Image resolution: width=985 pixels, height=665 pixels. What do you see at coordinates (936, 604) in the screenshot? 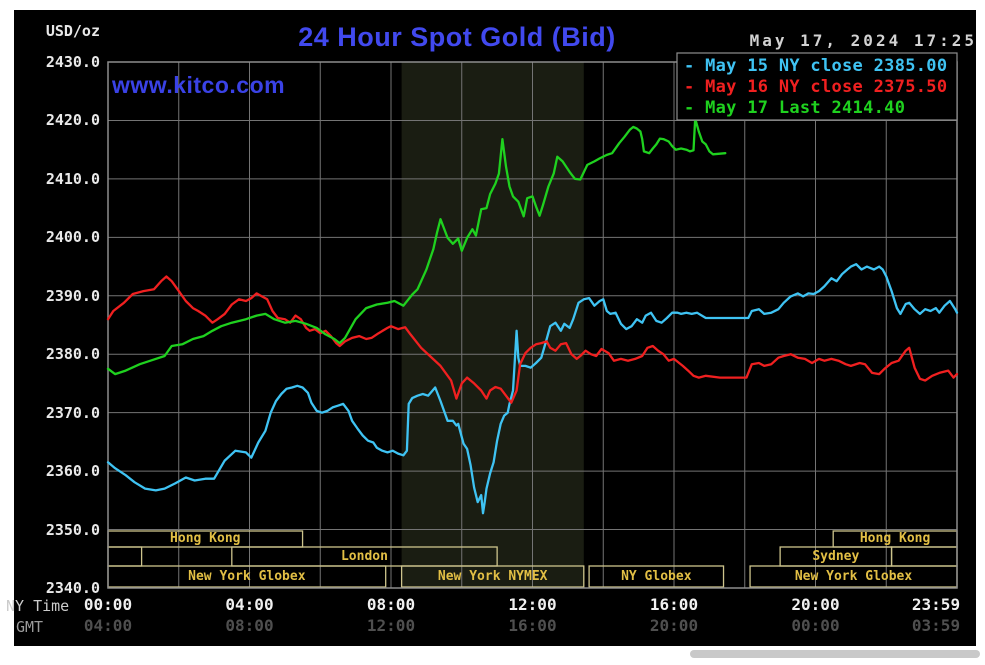
I see `ny-time-tick-label: 23:59` at bounding box center [936, 604].